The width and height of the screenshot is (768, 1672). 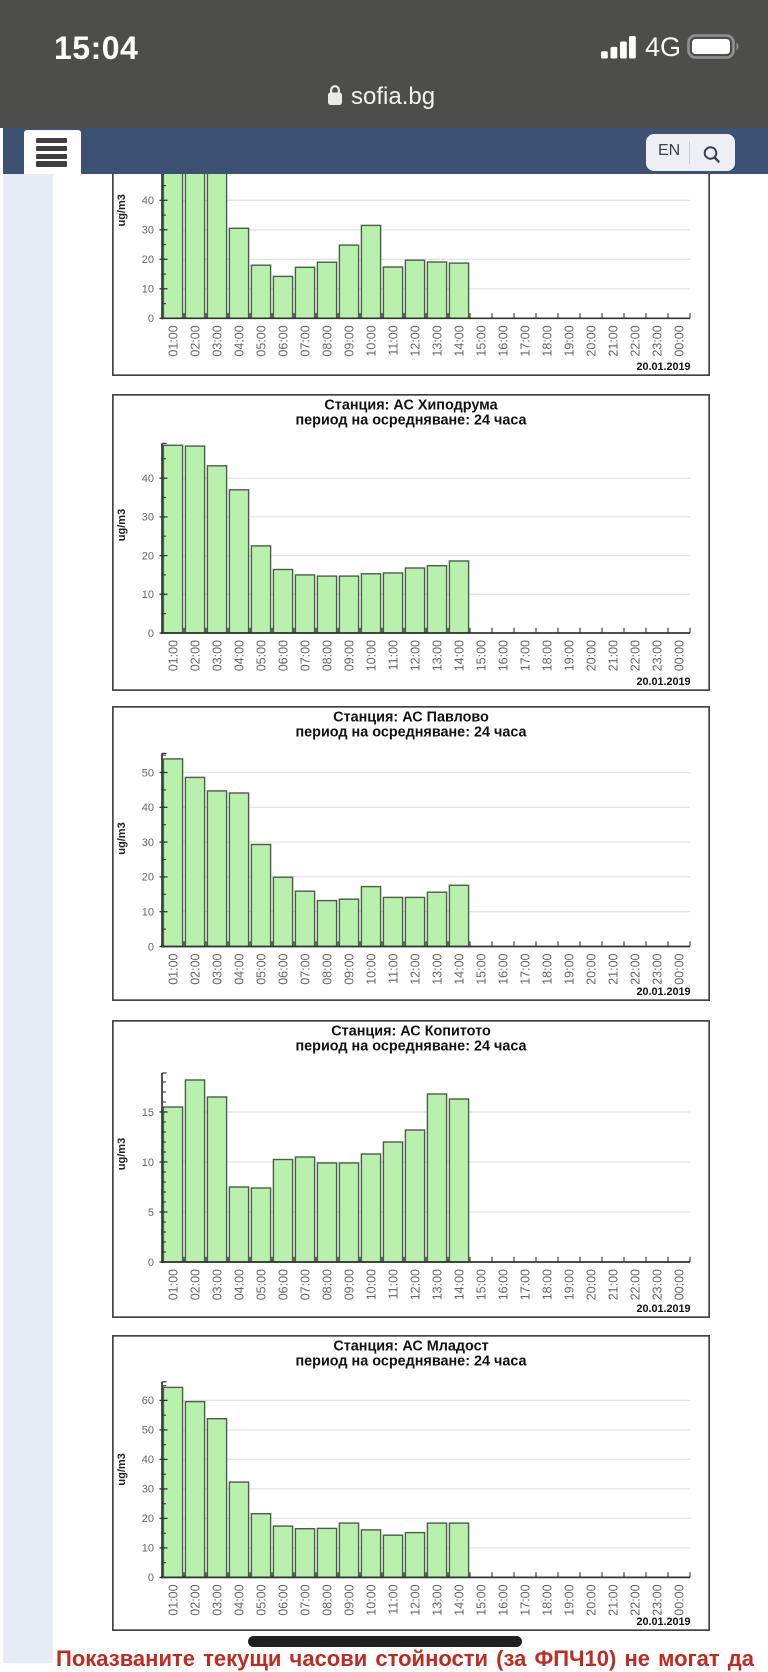 What do you see at coordinates (411, 406) in the screenshot?
I see `svg-text: Станция: АС Хиподрума` at bounding box center [411, 406].